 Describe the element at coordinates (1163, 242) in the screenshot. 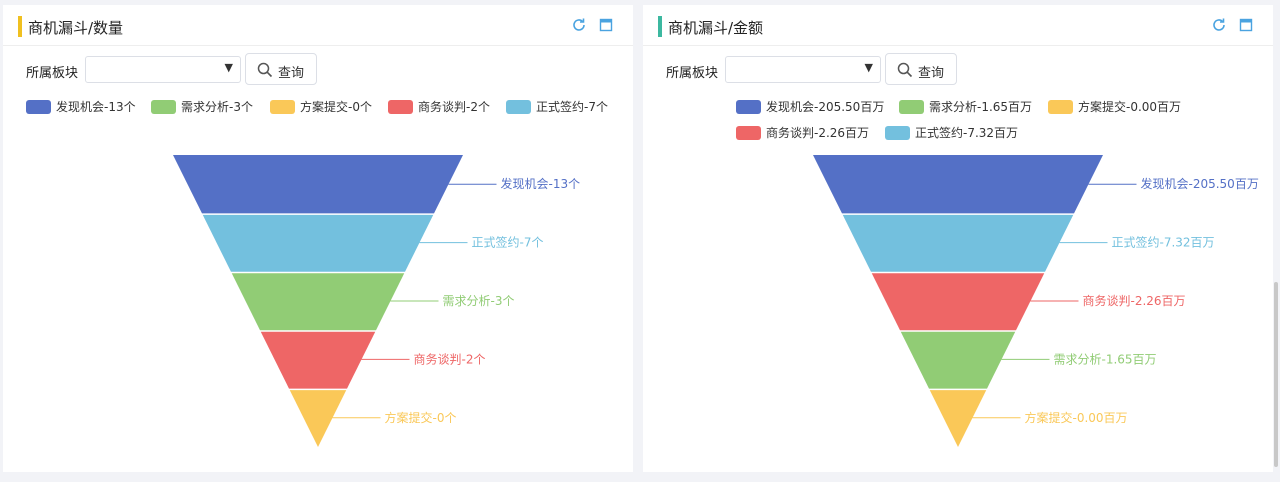

I see `funnel-label: 正式签约-7.32百万` at that location.